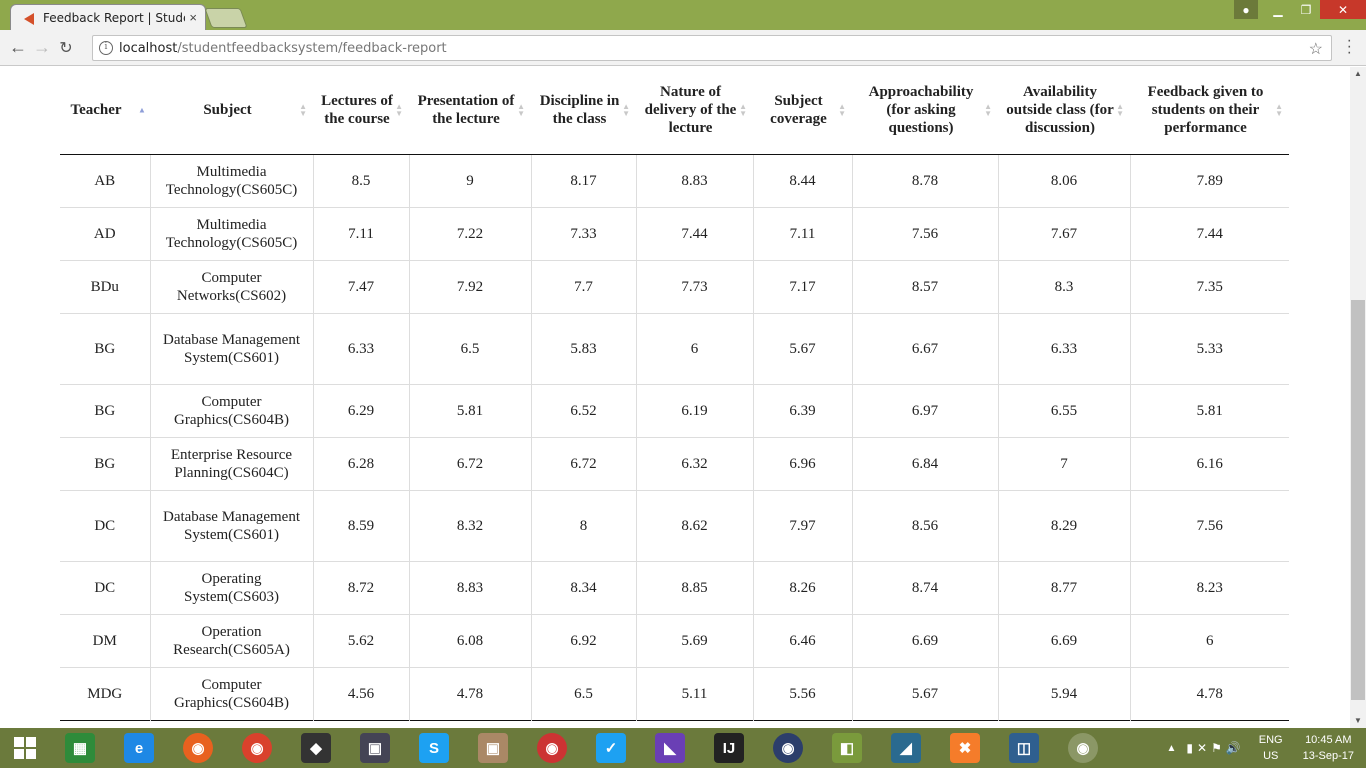  What do you see at coordinates (80, 748) in the screenshot?
I see `windows-store-icon: ▦` at bounding box center [80, 748].